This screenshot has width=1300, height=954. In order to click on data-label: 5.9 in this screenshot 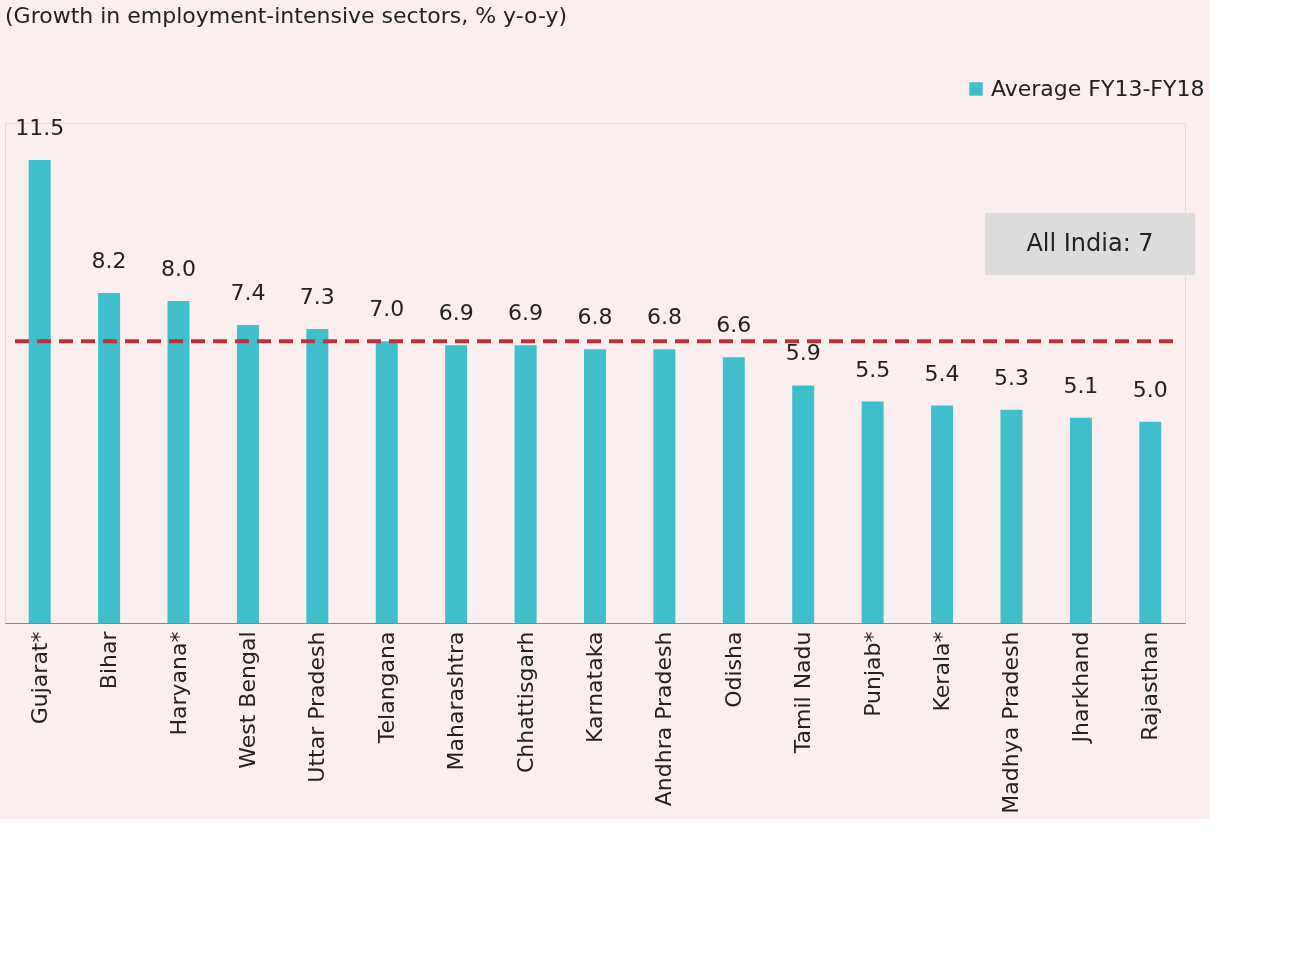, I will do `click(803, 353)`.